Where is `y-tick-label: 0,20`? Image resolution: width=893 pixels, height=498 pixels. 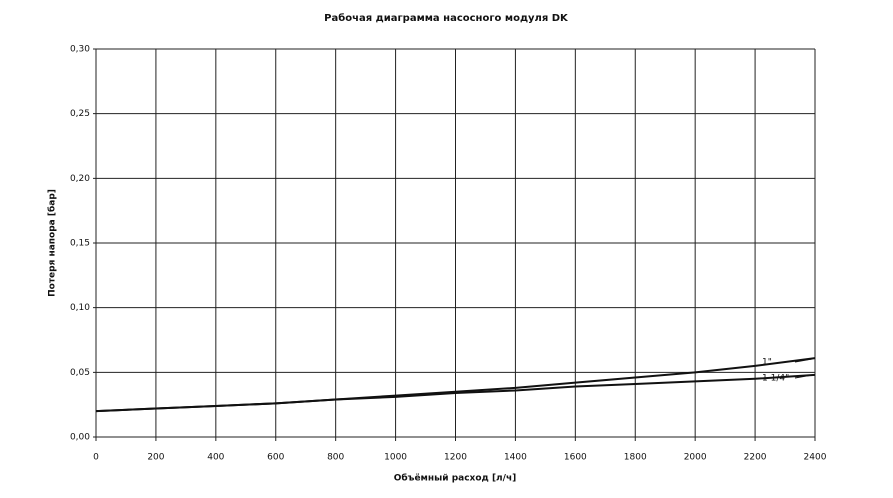 y-tick-label: 0,20 is located at coordinates (80, 179).